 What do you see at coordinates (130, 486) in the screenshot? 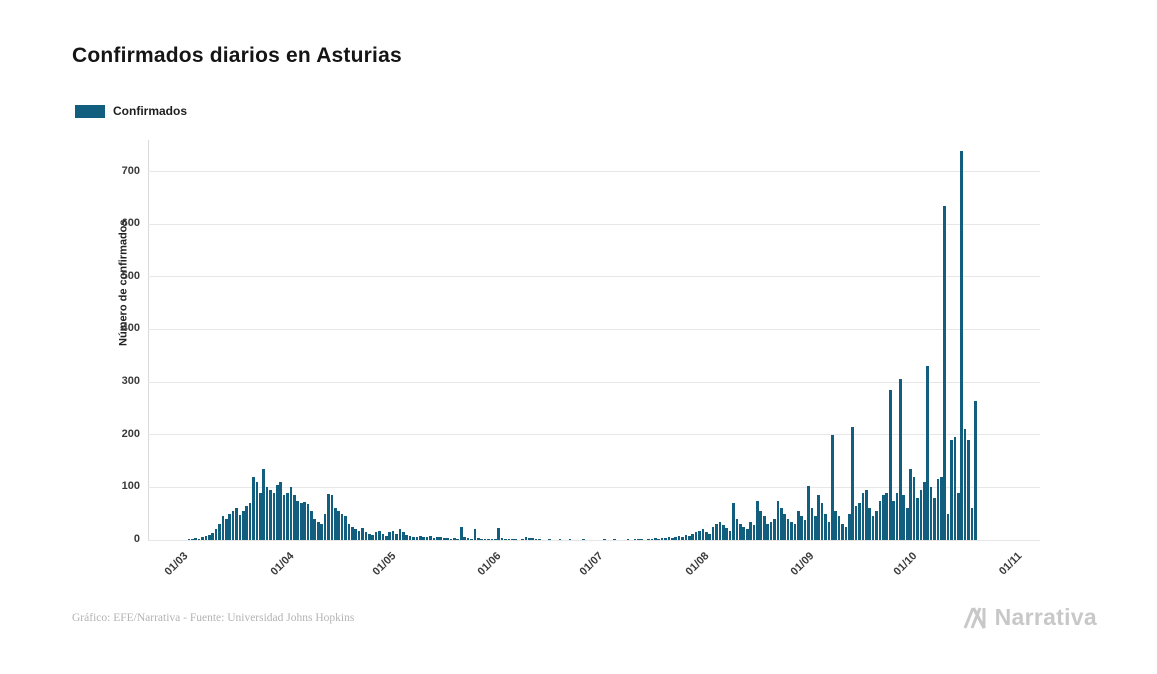
I see `y-tick-label: 100` at bounding box center [130, 486].